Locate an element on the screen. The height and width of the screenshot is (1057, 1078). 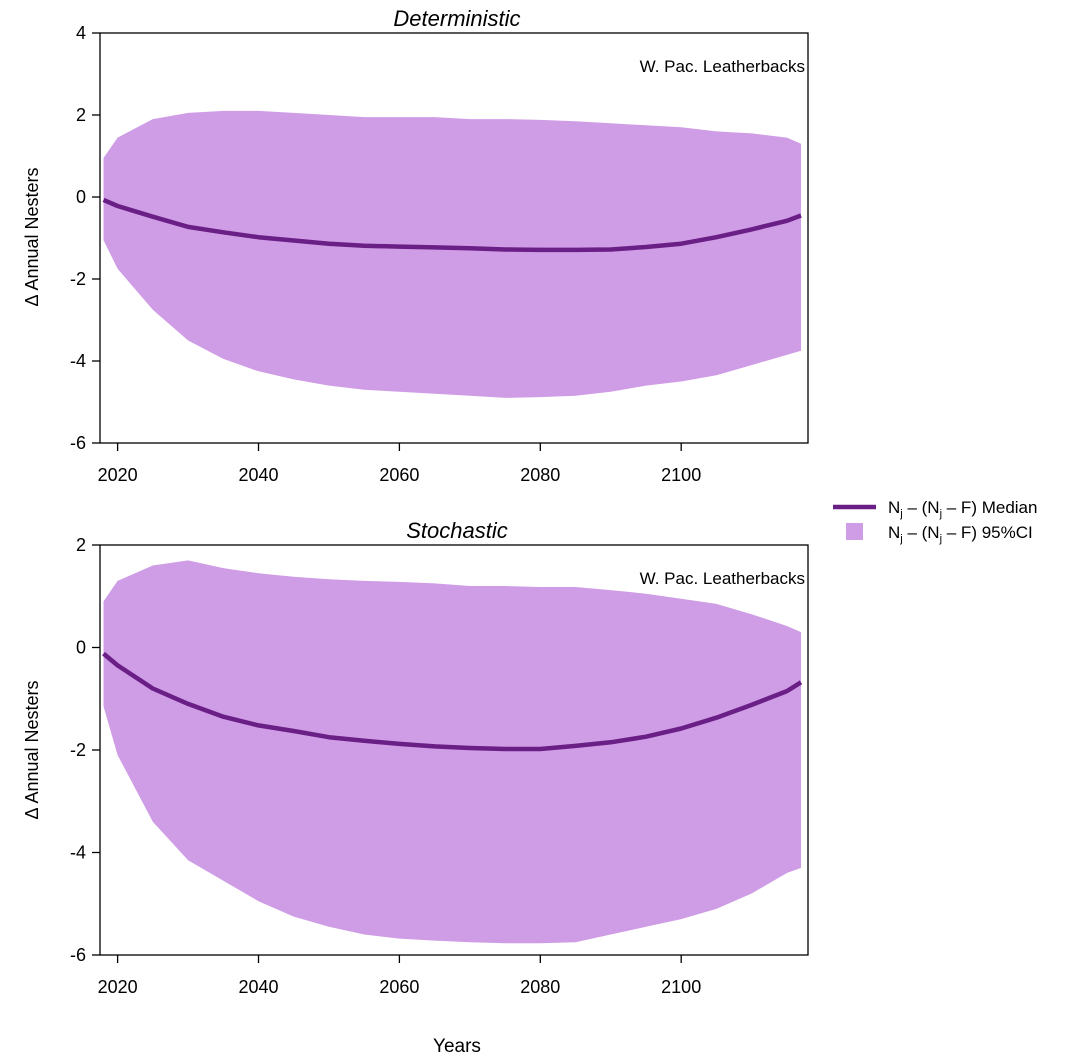
legend-entry-median: Nj – (Nj – F) Median is located at coordinates (962, 509).